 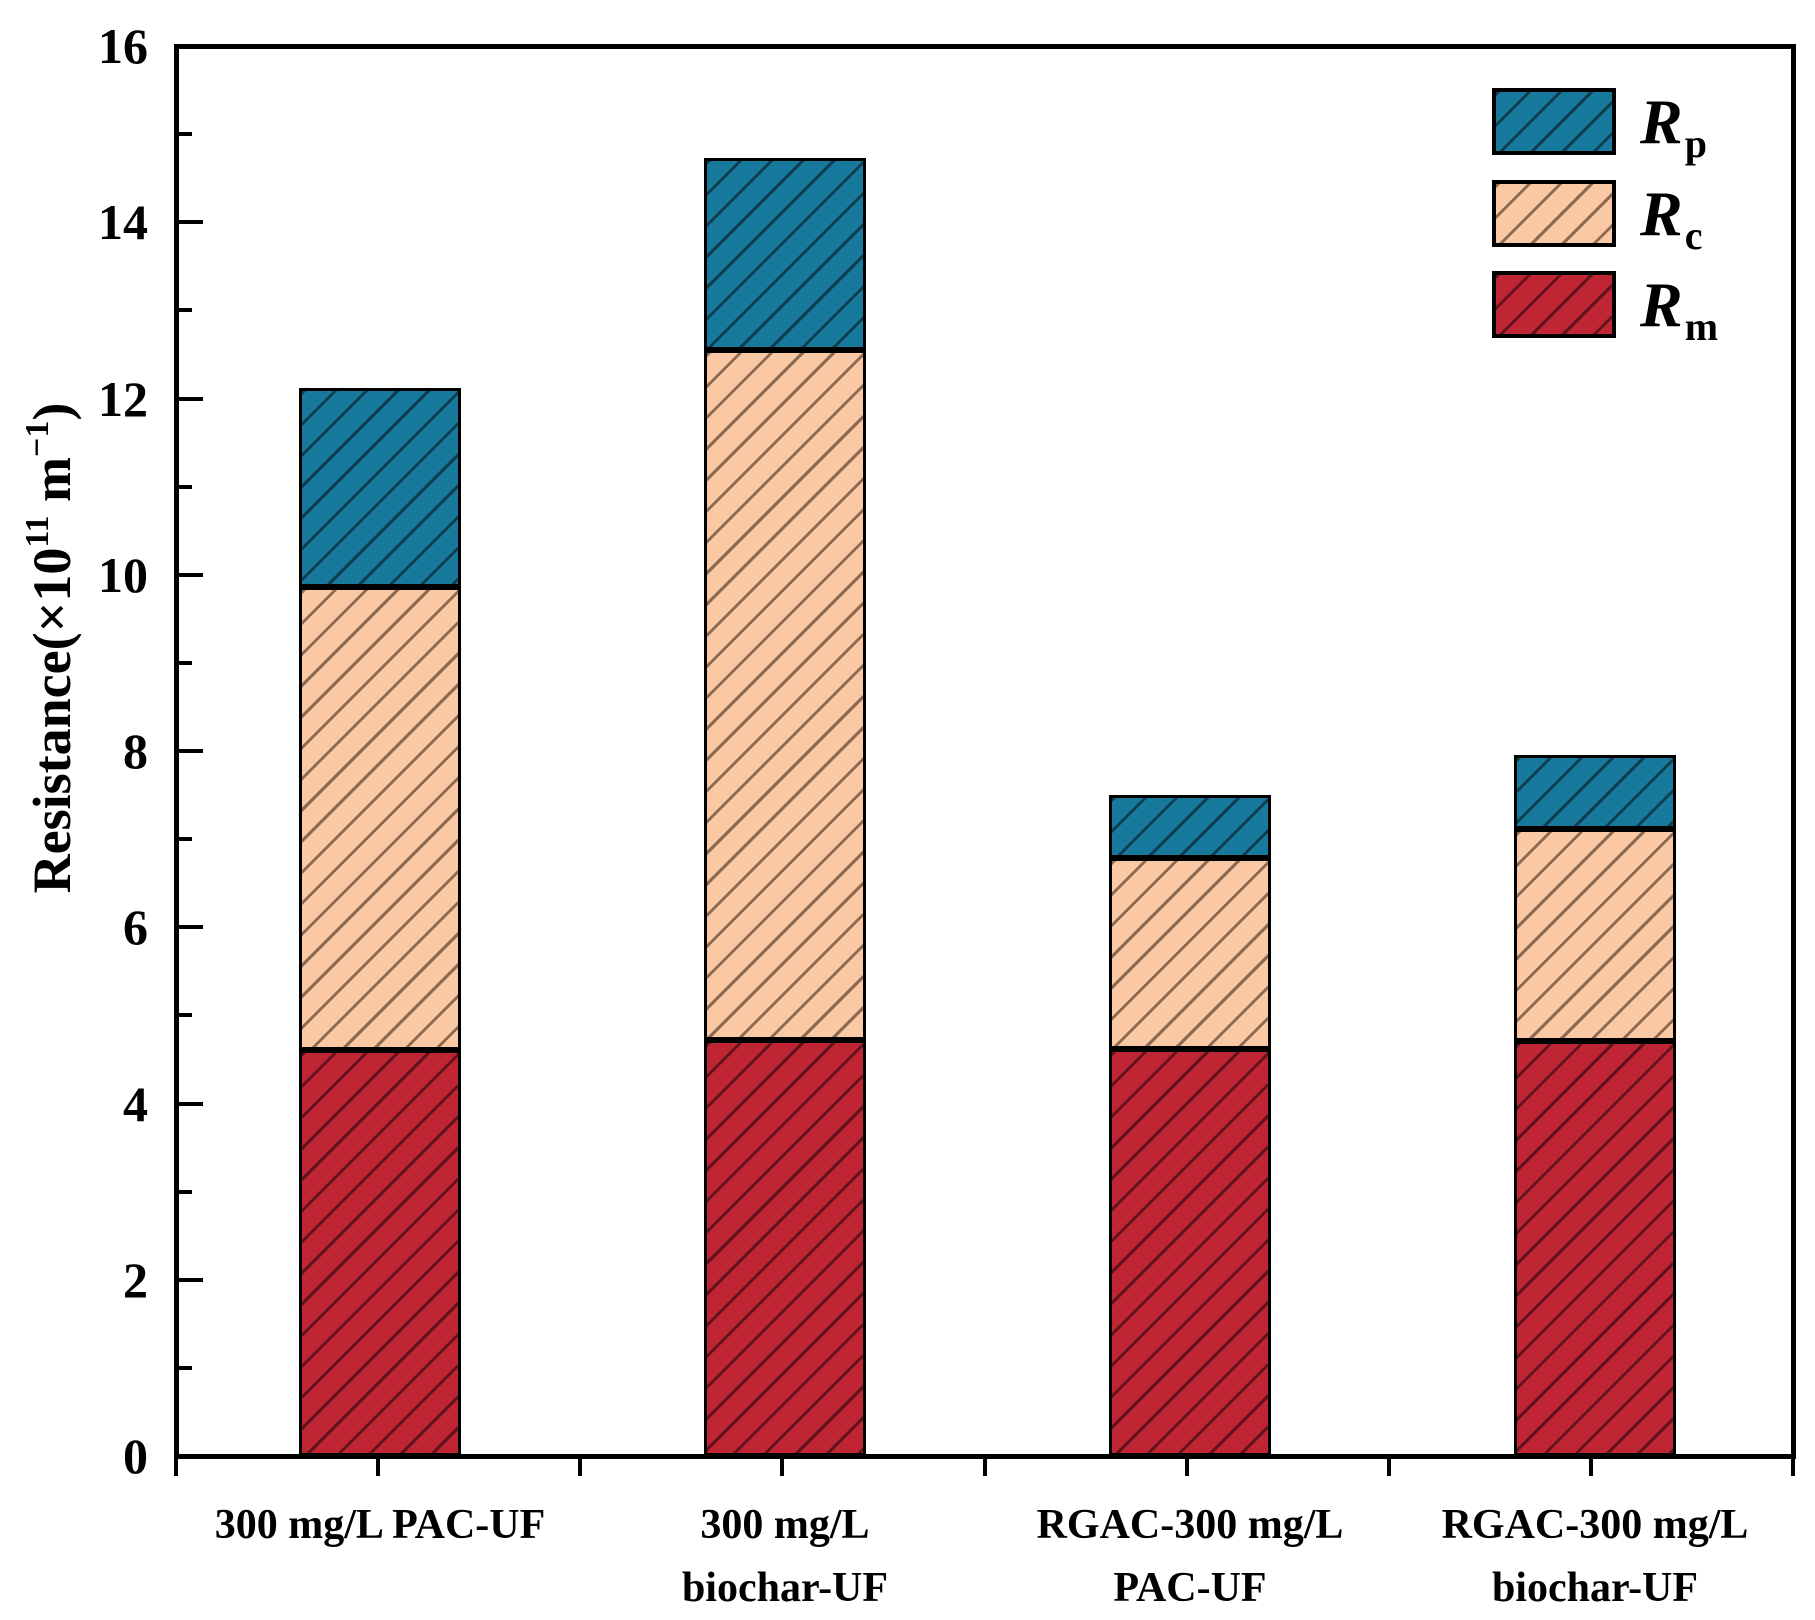 I want to click on y-axis-tick-label: 2, so click(x=135, y=1279).